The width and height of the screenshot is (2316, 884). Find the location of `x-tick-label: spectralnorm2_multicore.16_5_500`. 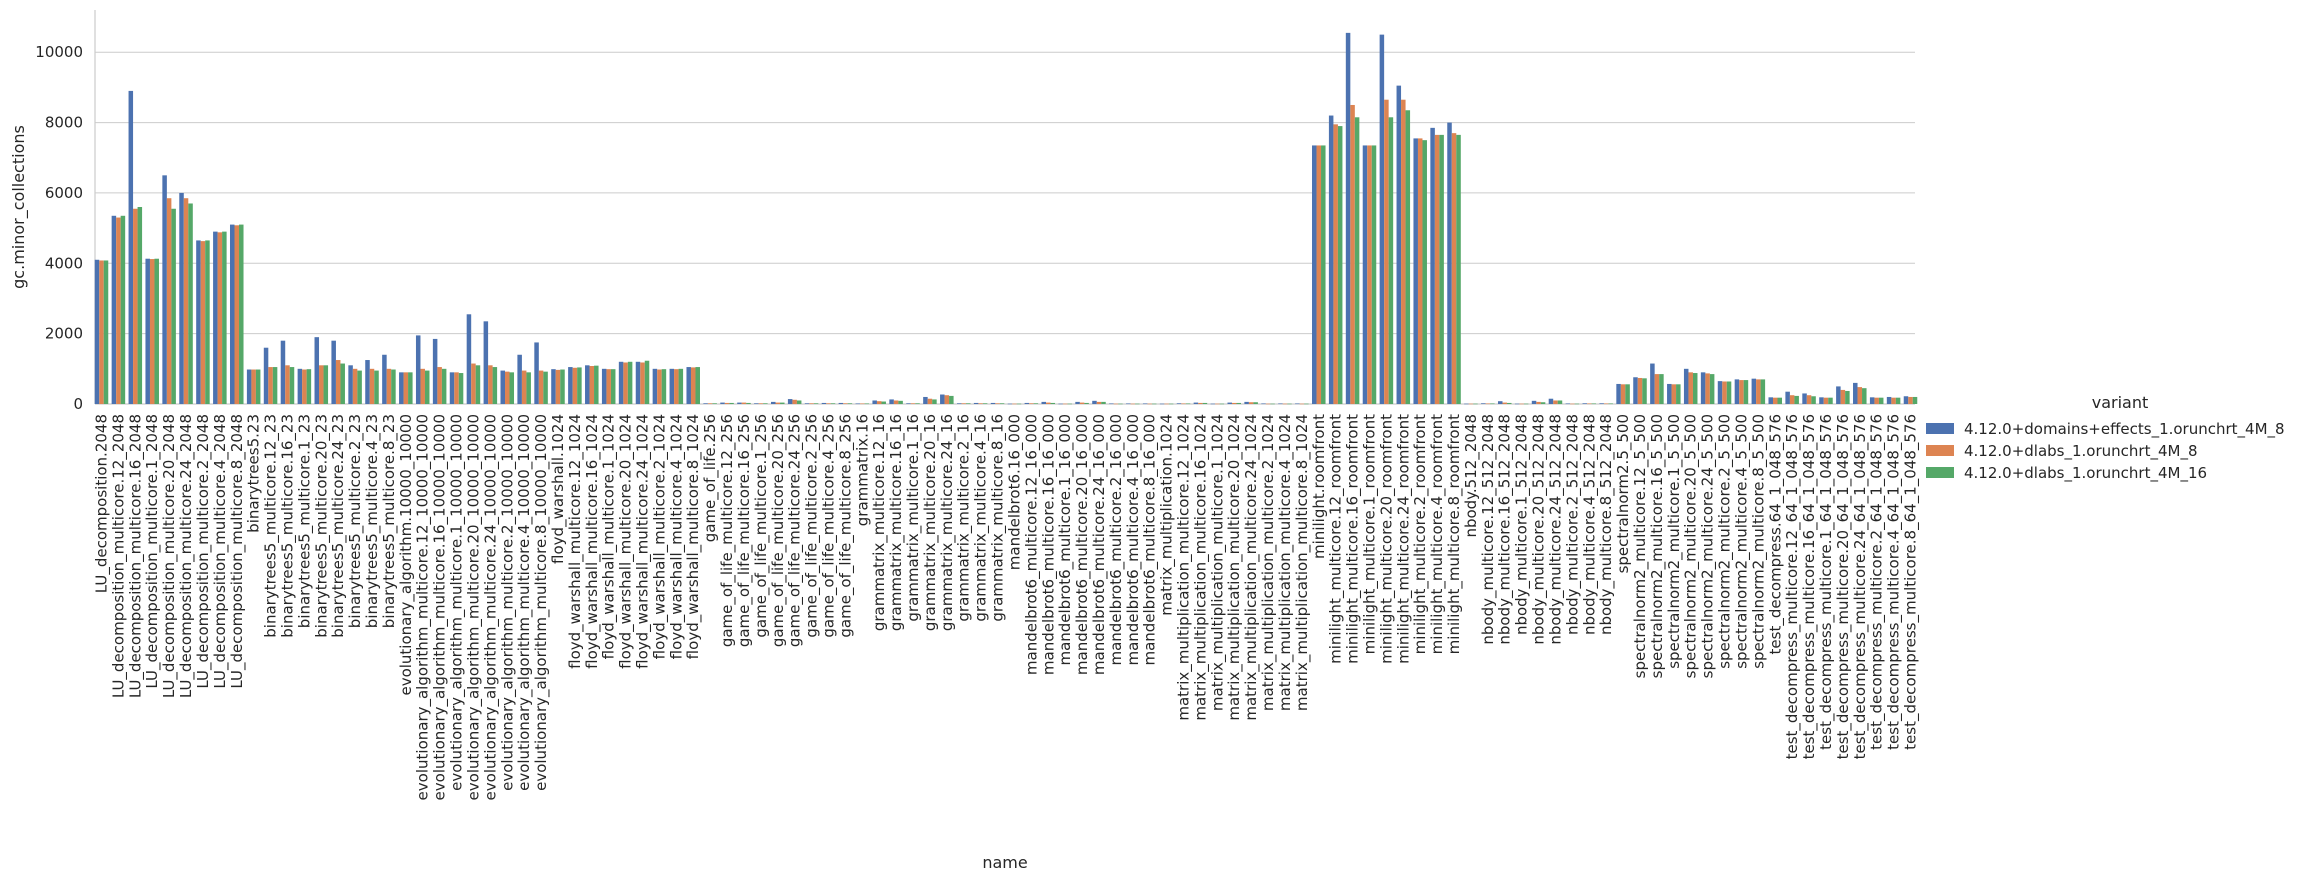

x-tick-label: spectralnorm2_multicore.16_5_500 is located at coordinates (1657, 546).